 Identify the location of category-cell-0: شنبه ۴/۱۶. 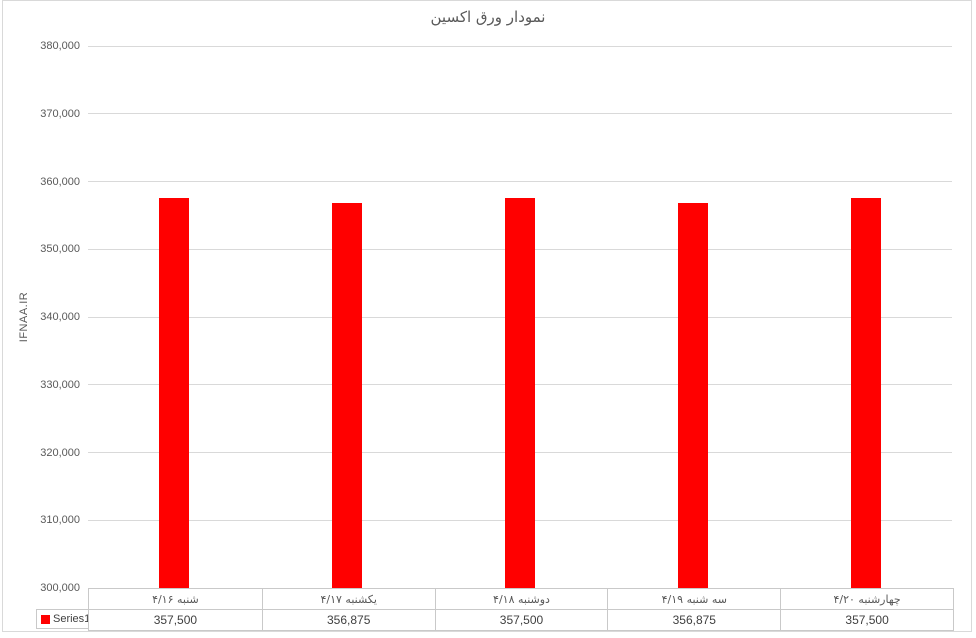
(175, 599).